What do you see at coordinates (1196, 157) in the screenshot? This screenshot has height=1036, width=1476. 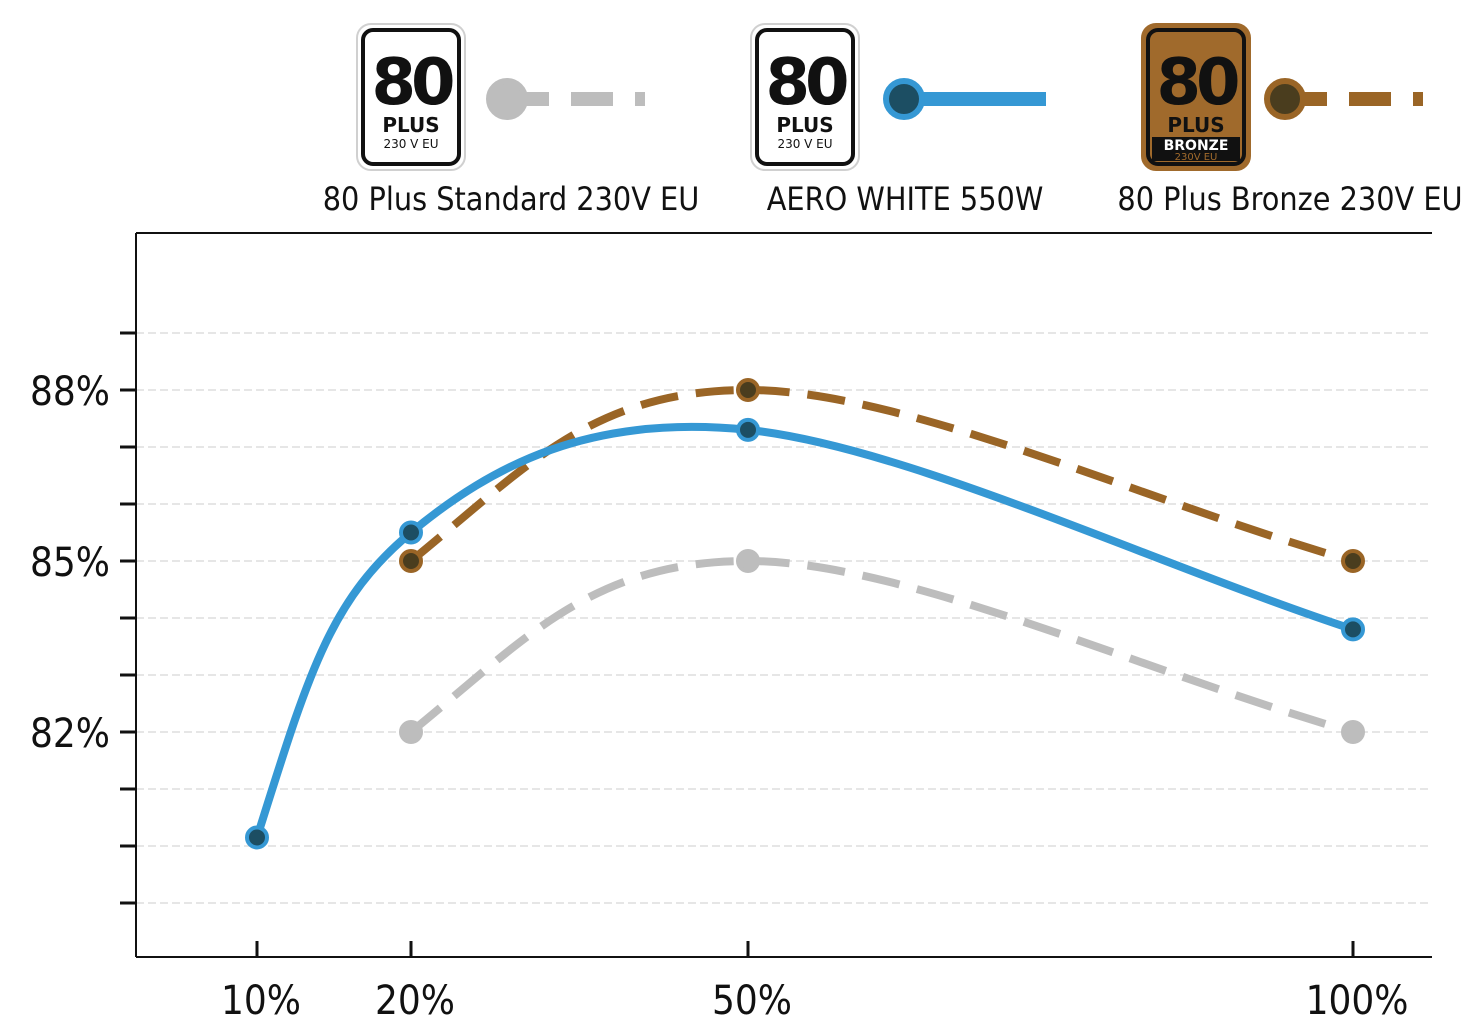 I see `badge-sub-text: 230V EU` at bounding box center [1196, 157].